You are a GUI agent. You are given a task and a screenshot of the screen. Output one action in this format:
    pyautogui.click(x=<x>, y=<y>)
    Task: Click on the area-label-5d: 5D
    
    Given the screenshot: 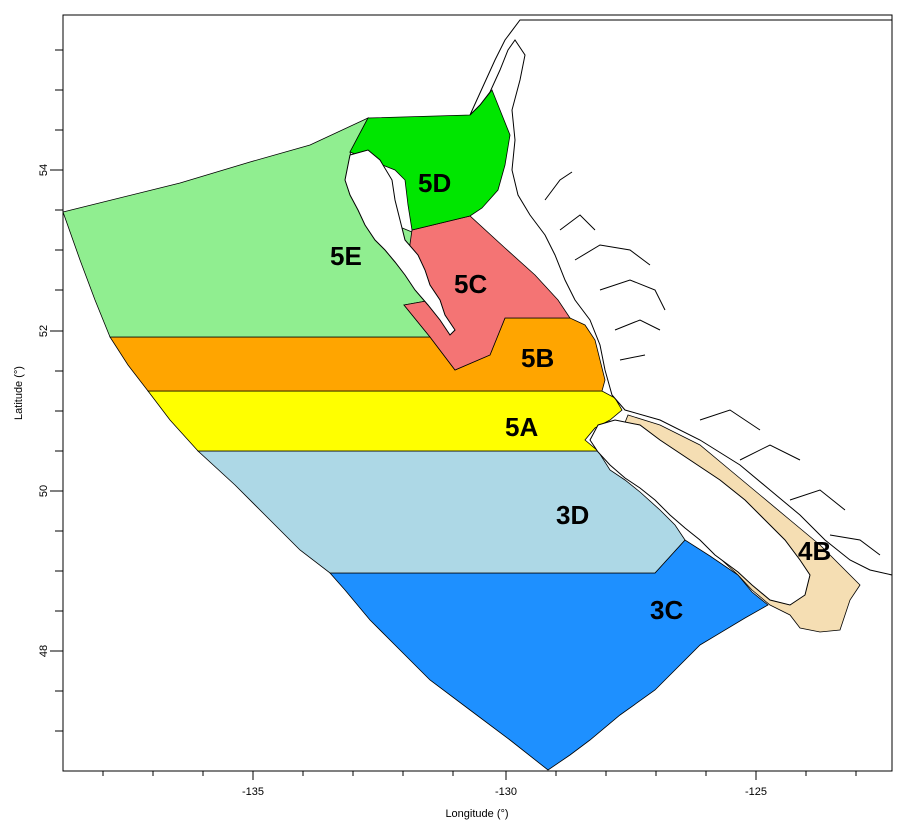 What is the action you would take?
    pyautogui.click(x=434, y=183)
    